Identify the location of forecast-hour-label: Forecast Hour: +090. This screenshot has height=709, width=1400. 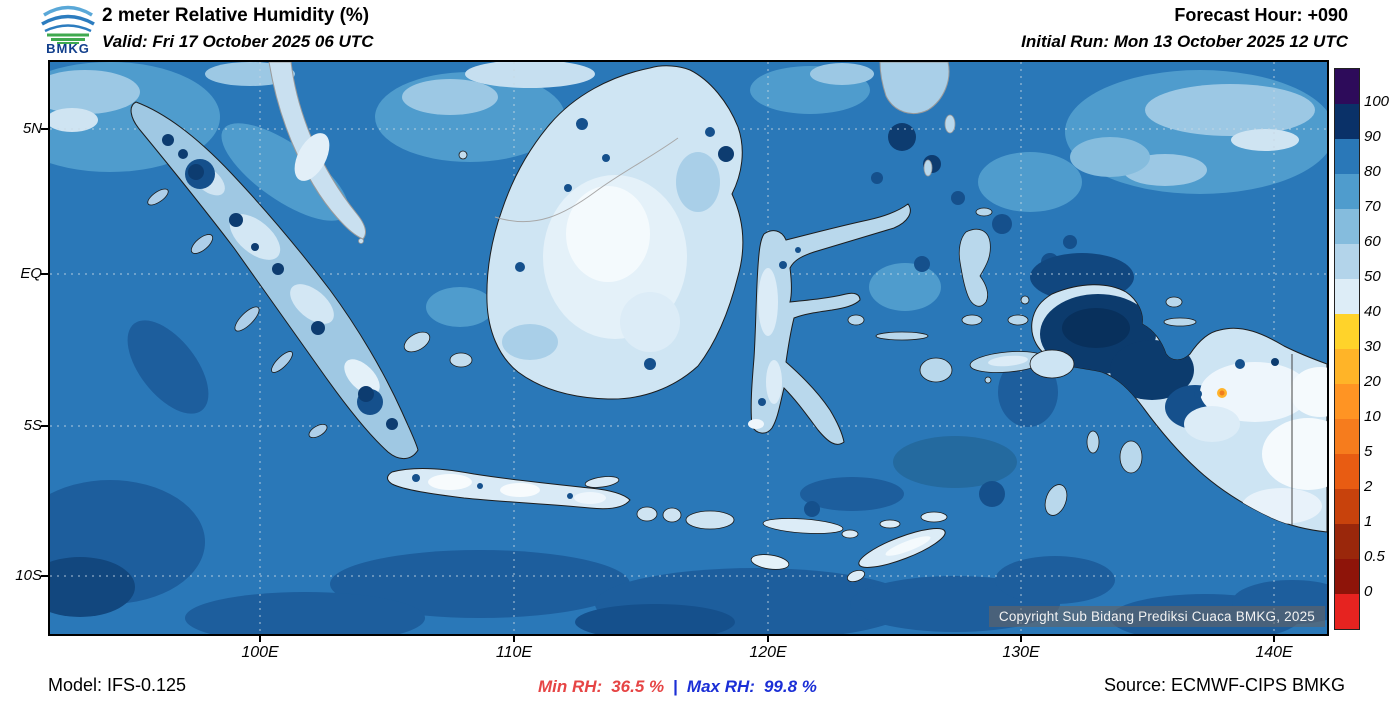
(1261, 15).